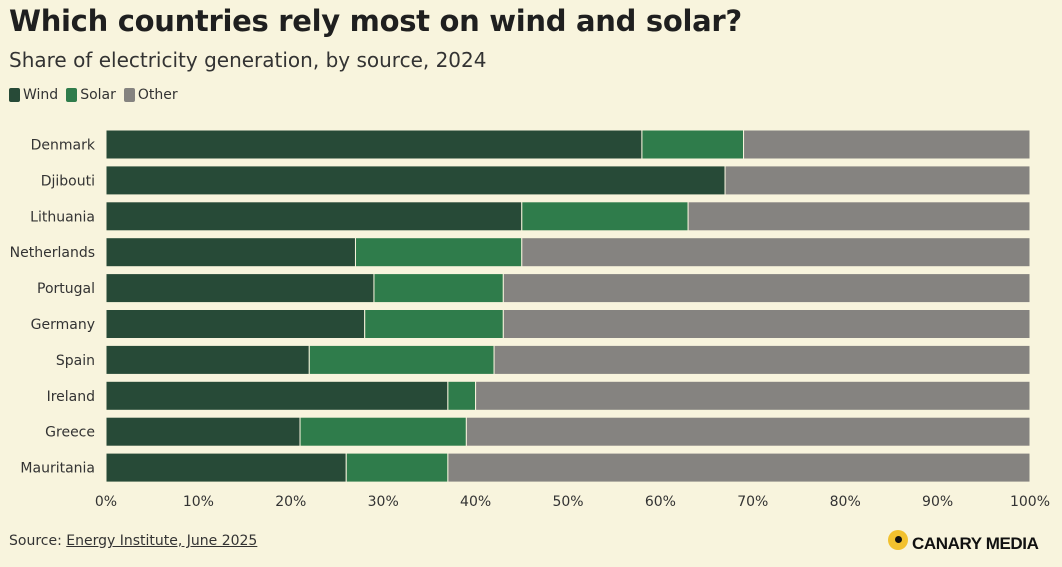 Image resolution: width=1062 pixels, height=567 pixels. Describe the element at coordinates (38, 541) in the screenshot. I see `source-prefix: Source:` at that location.